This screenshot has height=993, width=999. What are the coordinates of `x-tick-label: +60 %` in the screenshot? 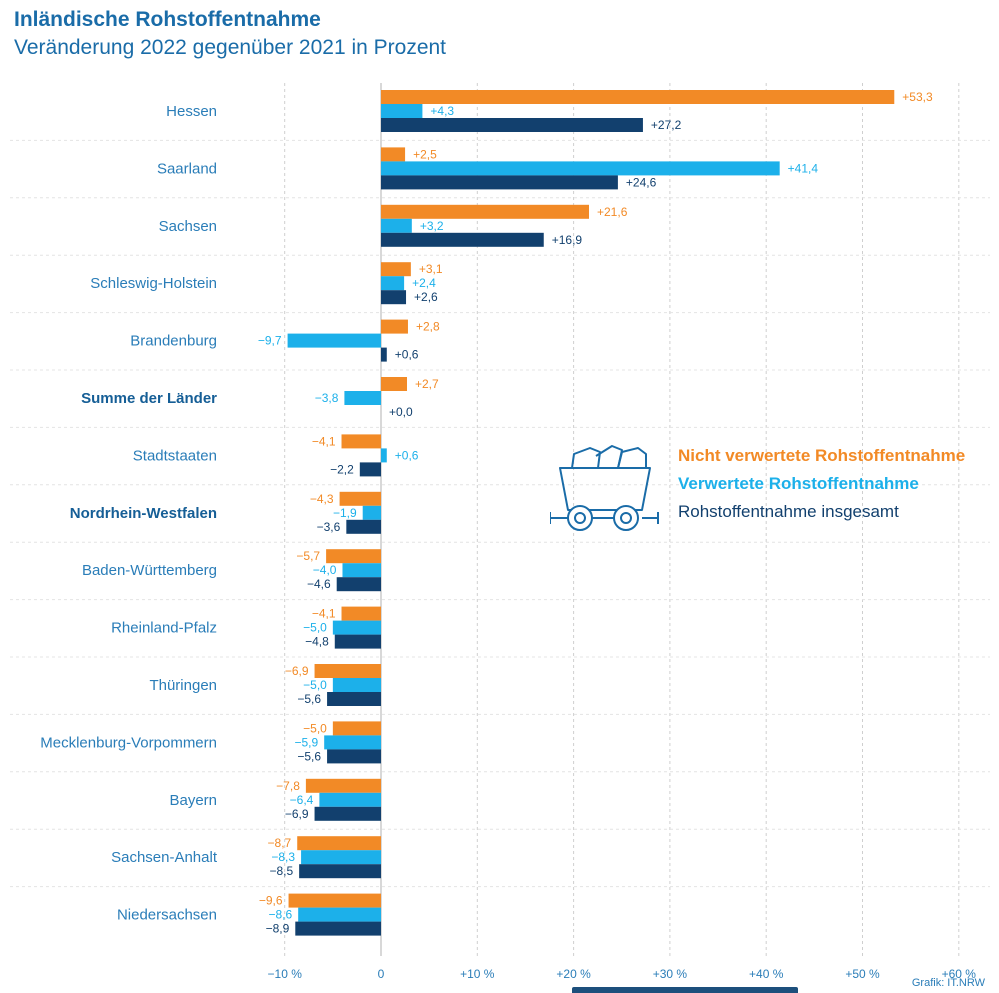 It's located at (959, 974).